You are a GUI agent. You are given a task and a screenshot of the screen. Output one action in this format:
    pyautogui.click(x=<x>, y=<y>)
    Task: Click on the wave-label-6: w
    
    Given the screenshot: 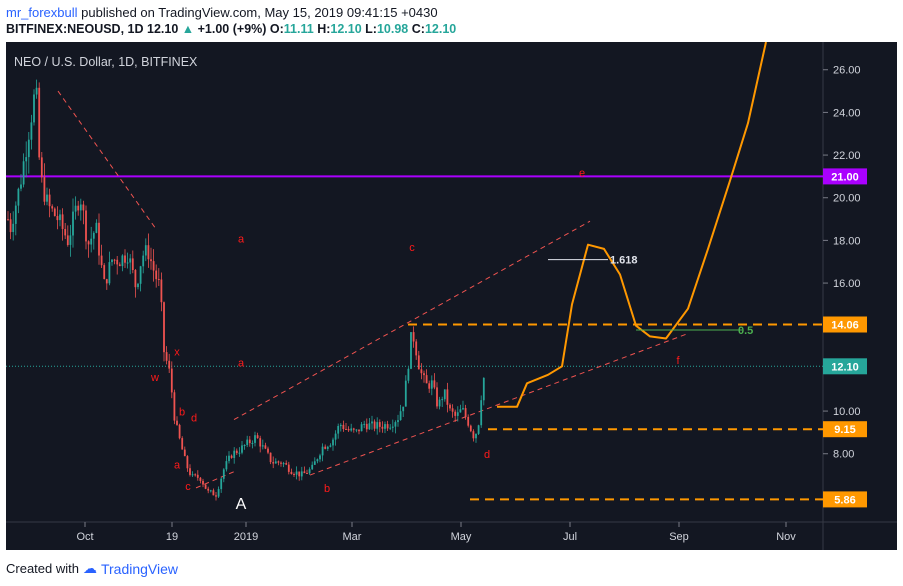 What is the action you would take?
    pyautogui.click(x=154, y=378)
    